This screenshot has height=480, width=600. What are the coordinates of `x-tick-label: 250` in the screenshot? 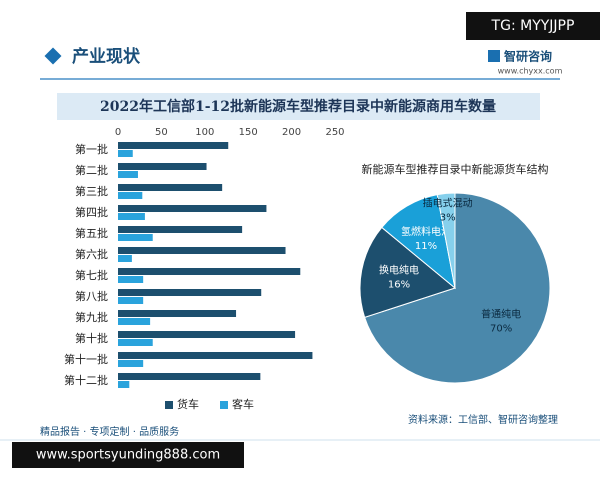 It's located at (334, 132).